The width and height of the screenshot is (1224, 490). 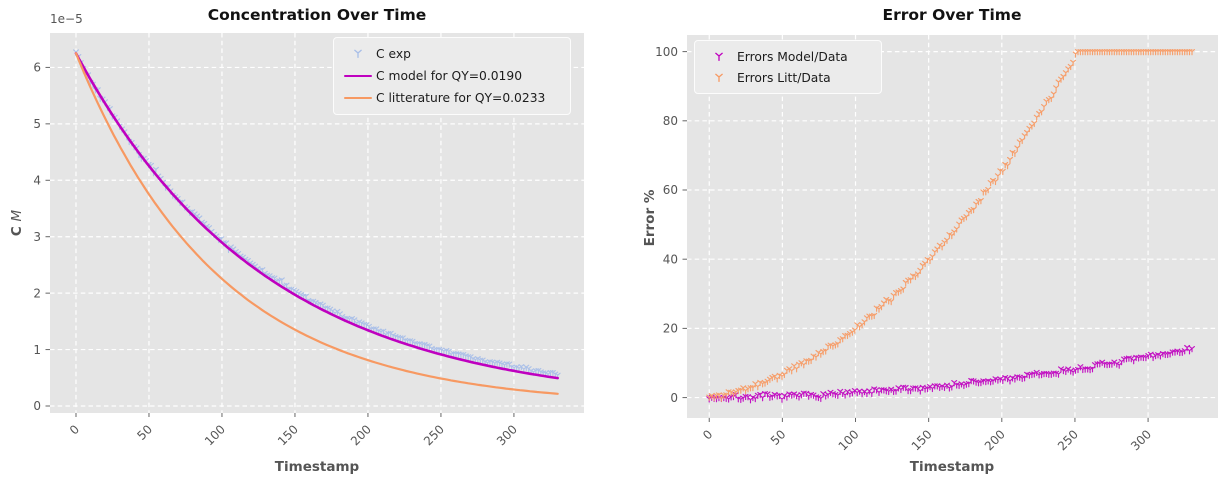 What do you see at coordinates (37, 68) in the screenshot?
I see `svg-text: 6` at bounding box center [37, 68].